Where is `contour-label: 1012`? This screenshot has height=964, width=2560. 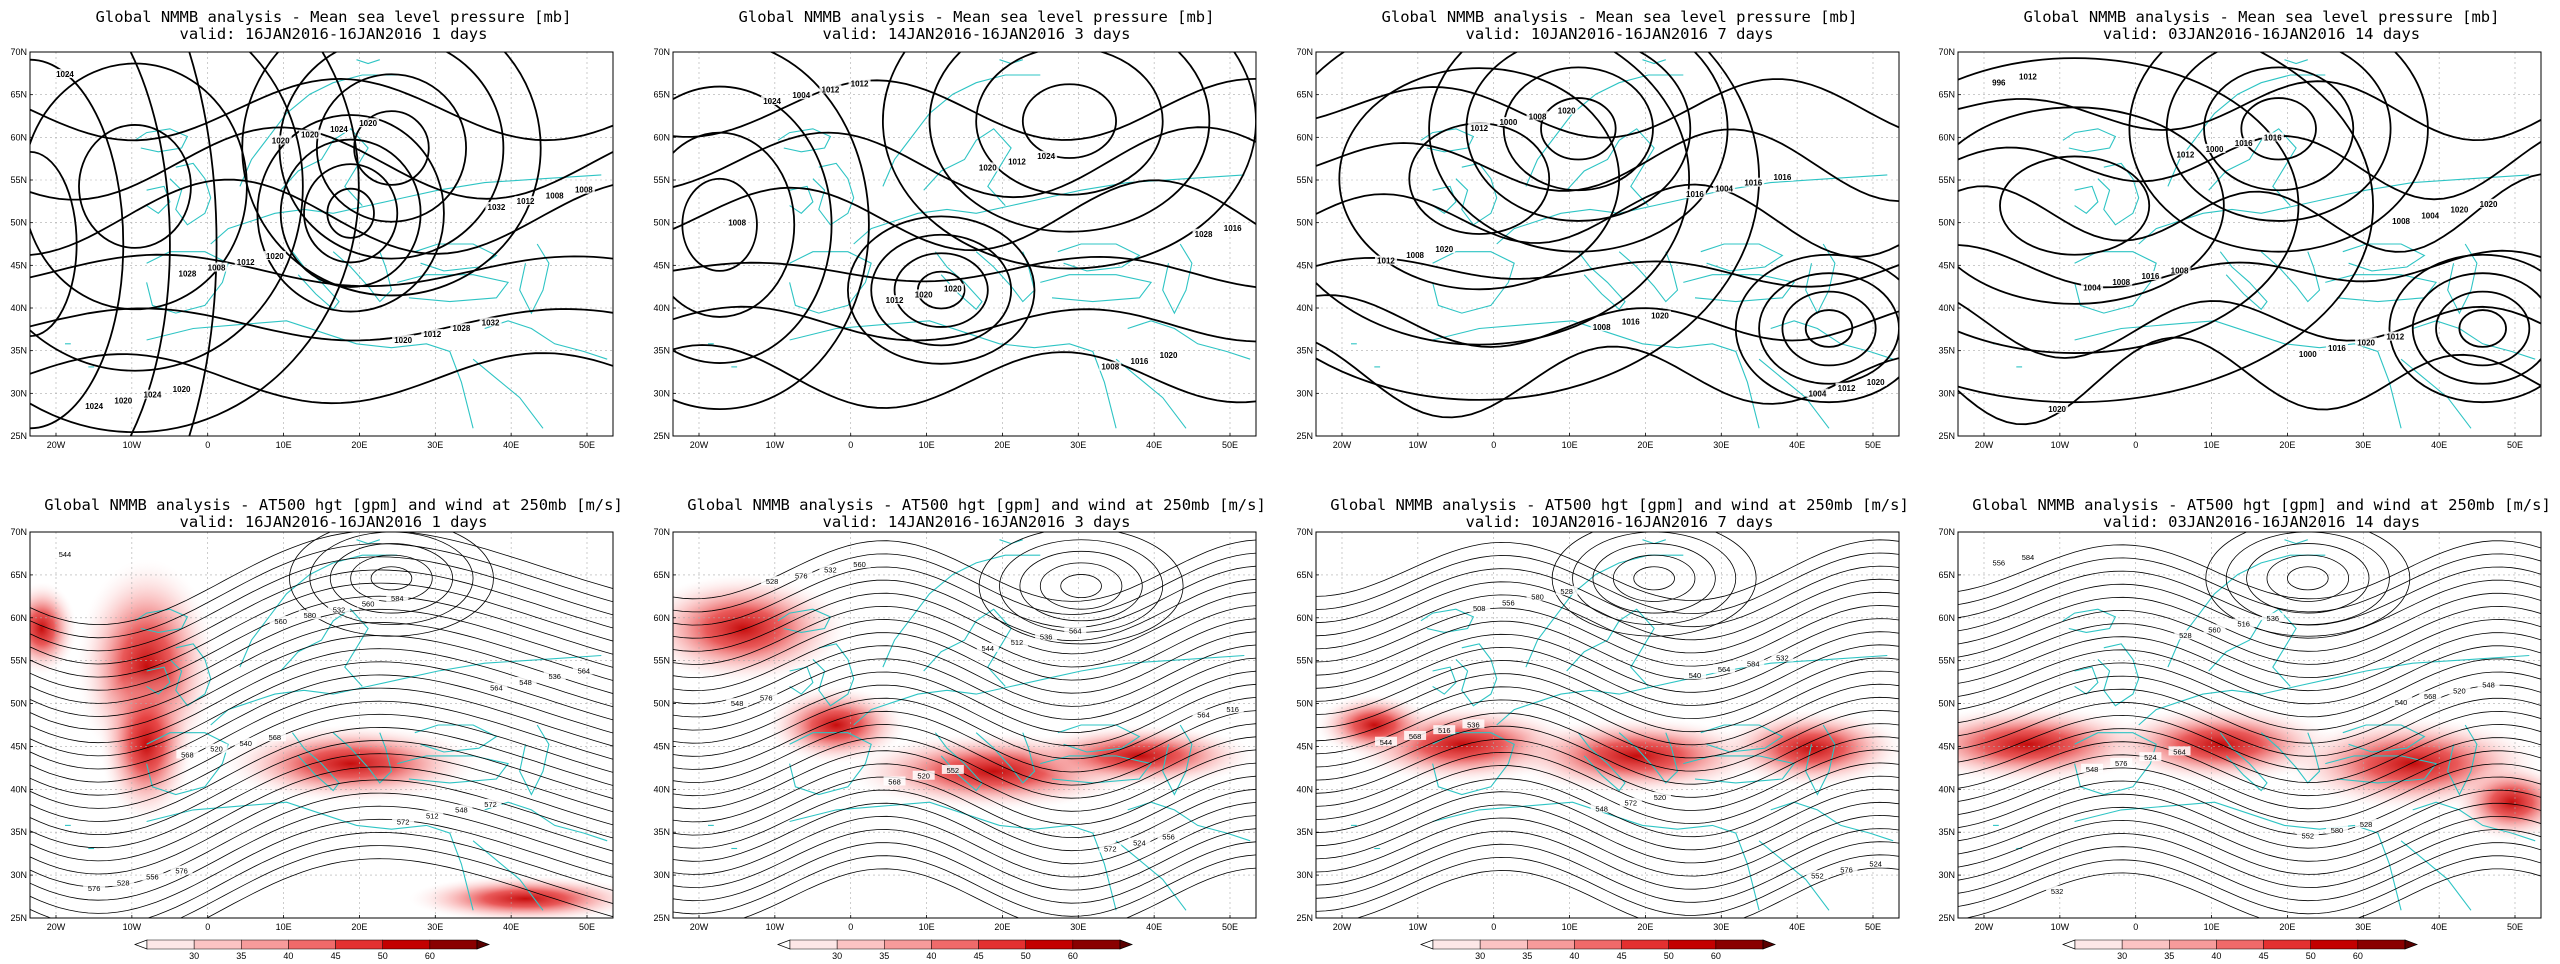 contour-label: 1012 is located at coordinates (432, 334).